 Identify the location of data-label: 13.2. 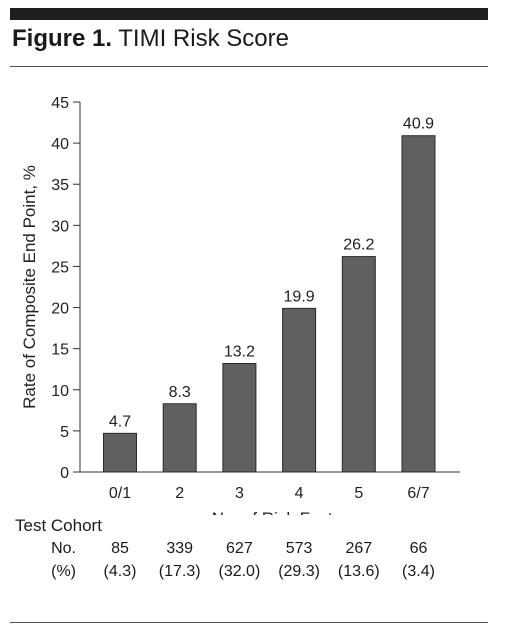
(239, 351).